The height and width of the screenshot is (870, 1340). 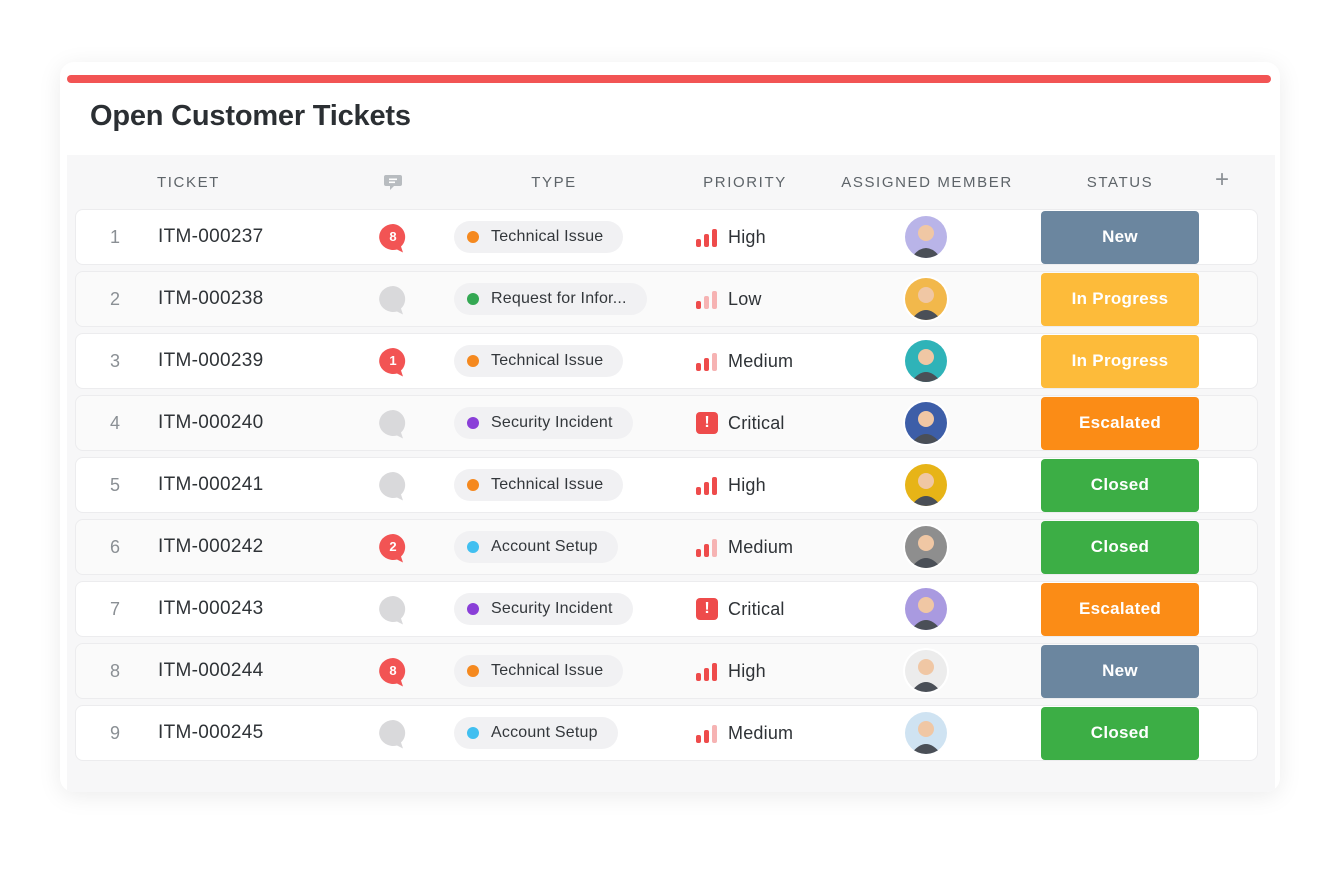 I want to click on table-row: 1 ITM-000237 8 Technical Issue High New, so click(x=666, y=237).